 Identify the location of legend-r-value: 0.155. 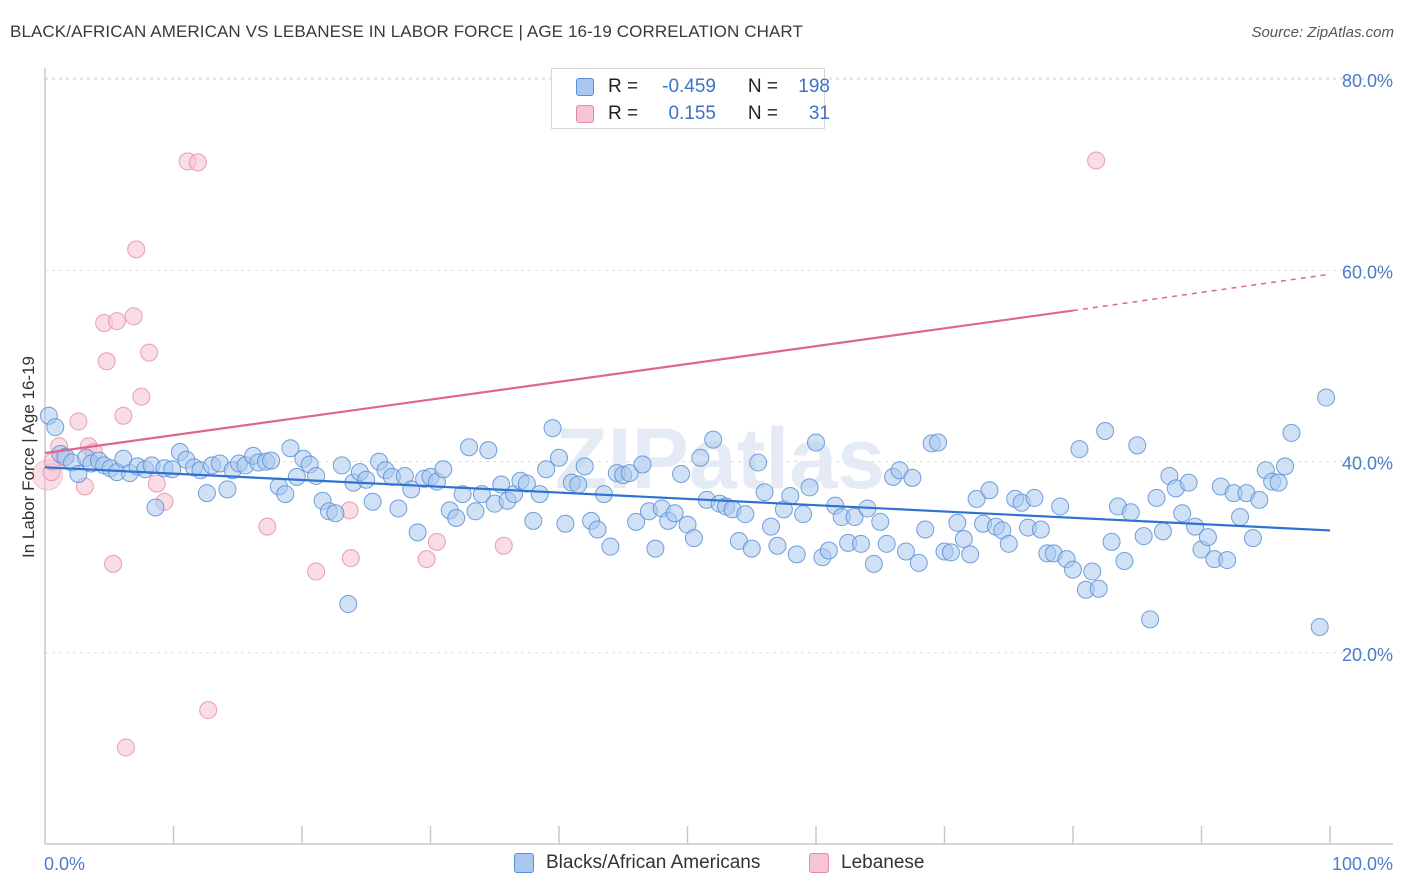
(692, 113).